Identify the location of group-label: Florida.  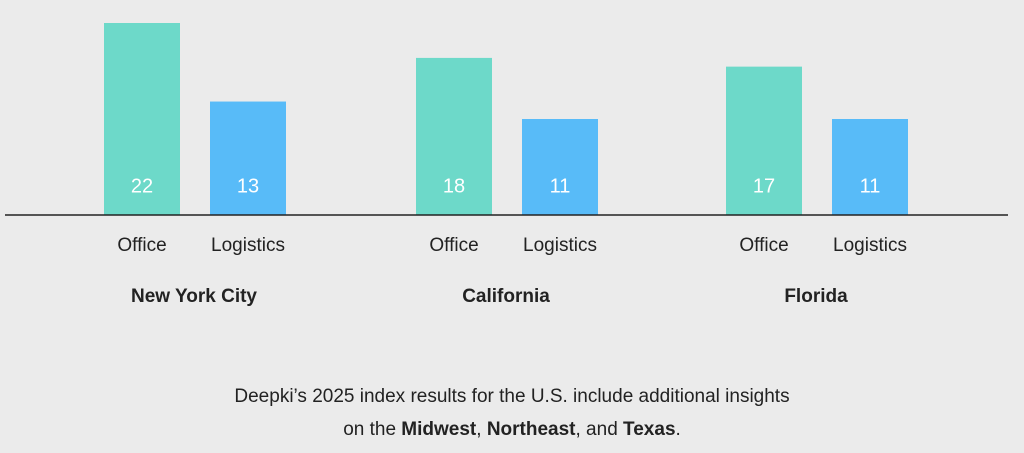
(816, 296).